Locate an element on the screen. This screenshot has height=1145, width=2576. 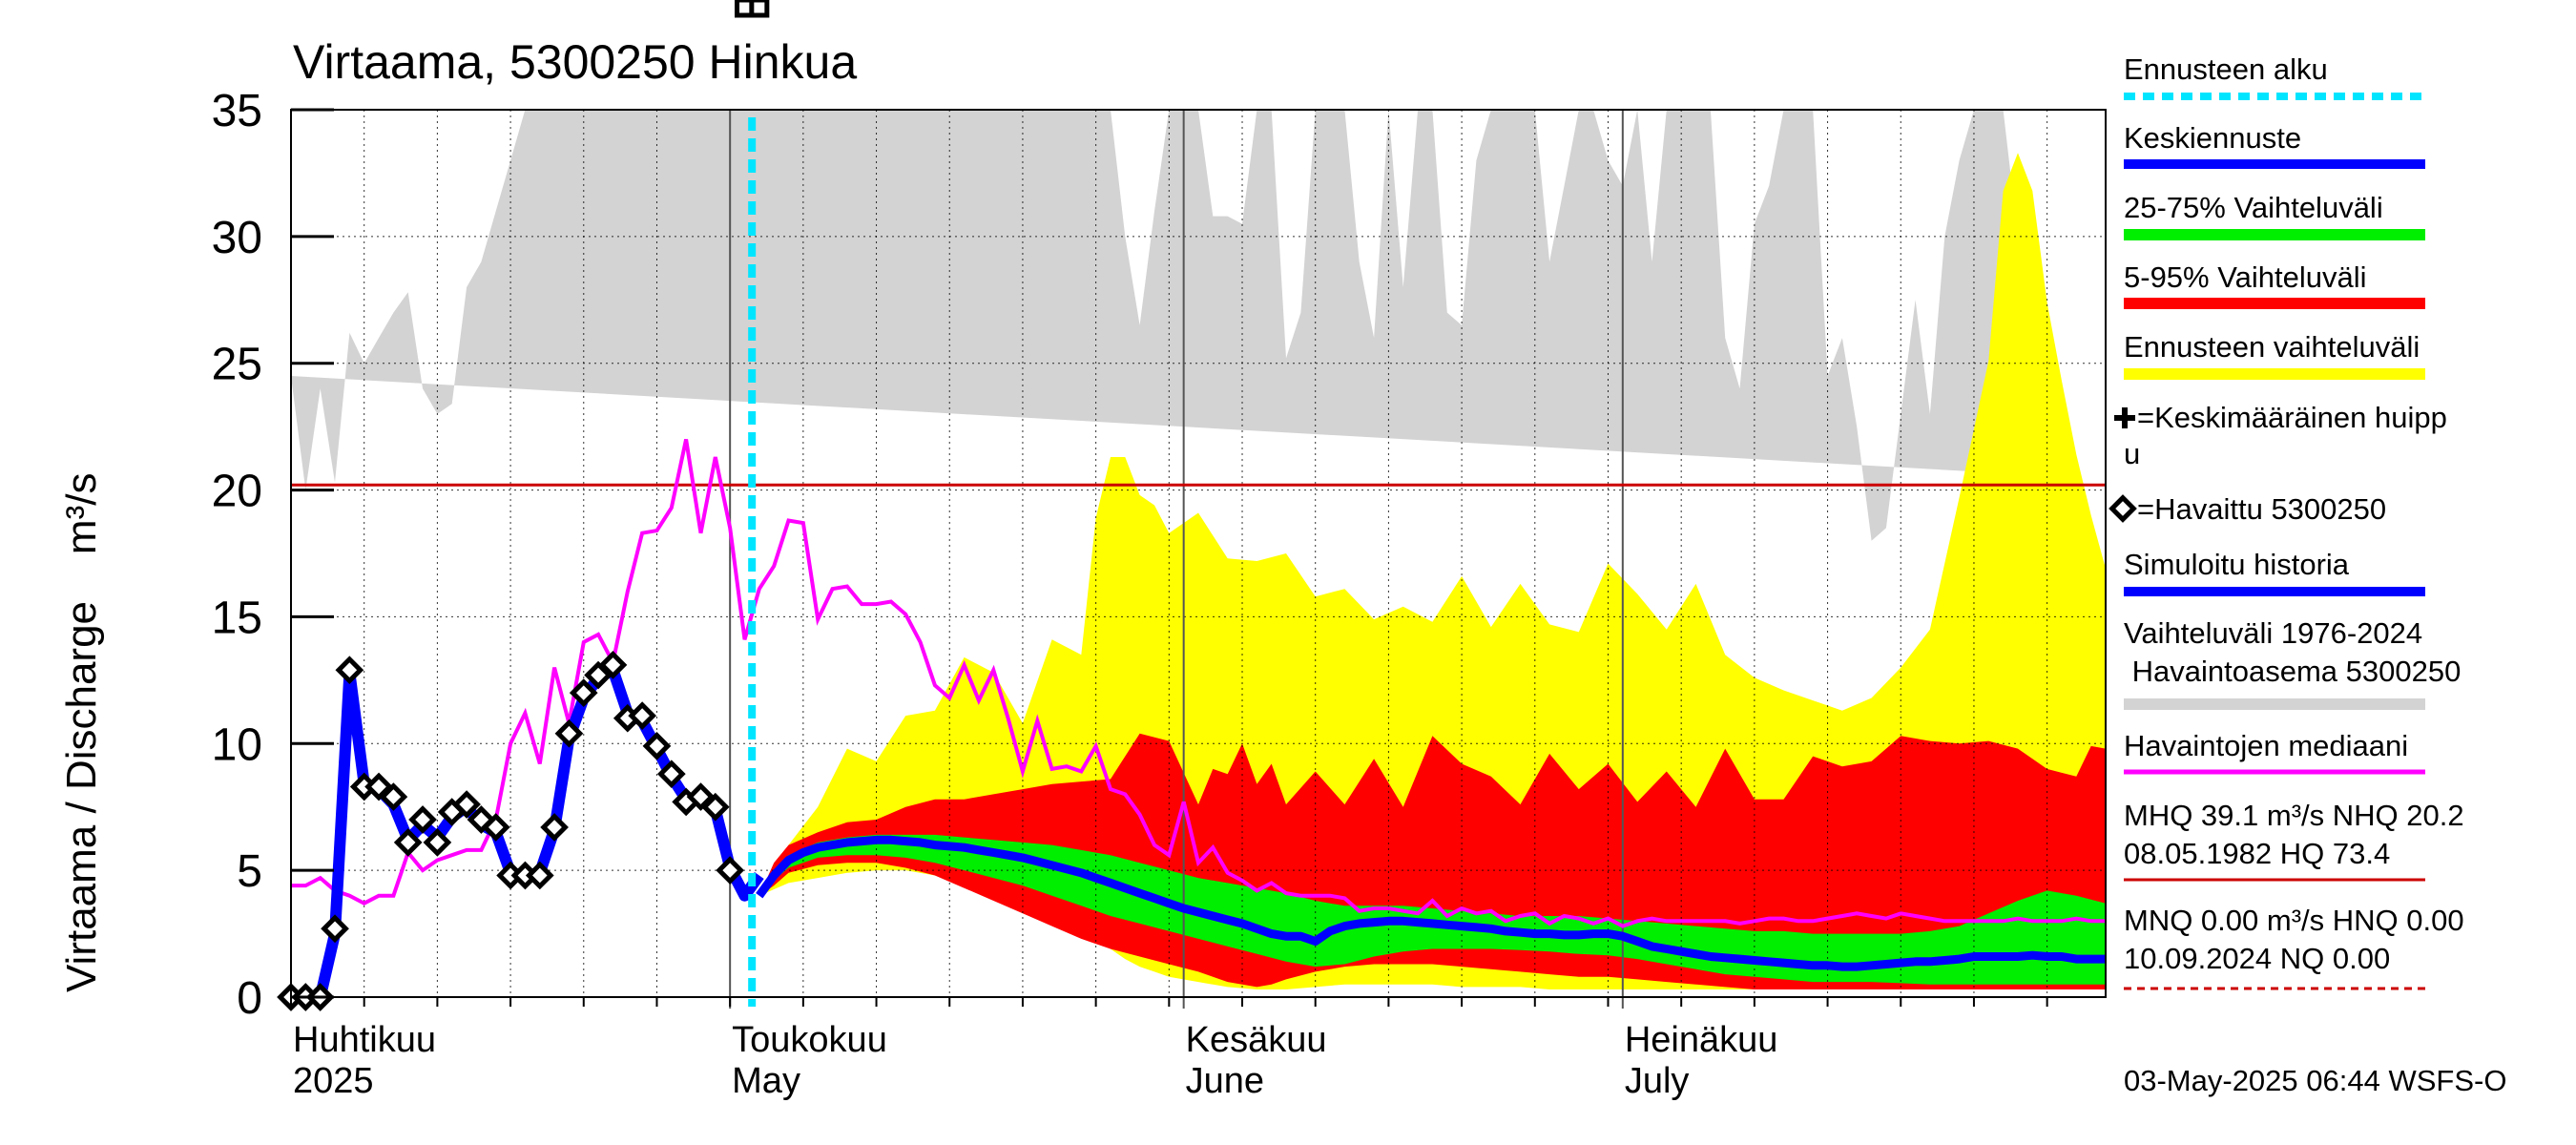
legend-observed-label: =Havaittu 5300250 is located at coordinates (2261, 509).